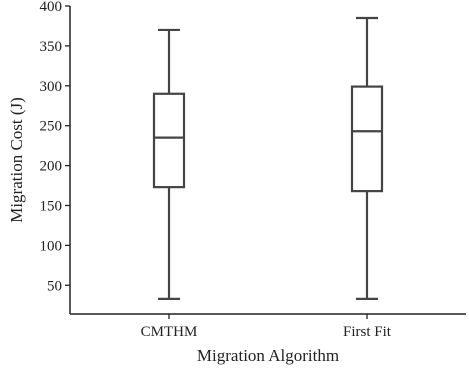 The height and width of the screenshot is (372, 469). What do you see at coordinates (16, 160) in the screenshot?
I see `y-axis-title: Migration Cost (J)` at bounding box center [16, 160].